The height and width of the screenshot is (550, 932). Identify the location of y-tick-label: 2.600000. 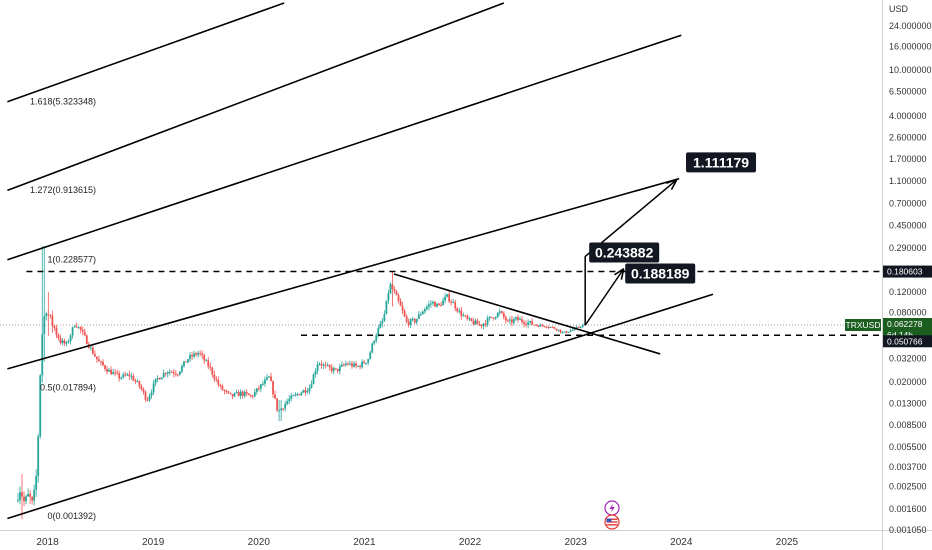
(908, 138).